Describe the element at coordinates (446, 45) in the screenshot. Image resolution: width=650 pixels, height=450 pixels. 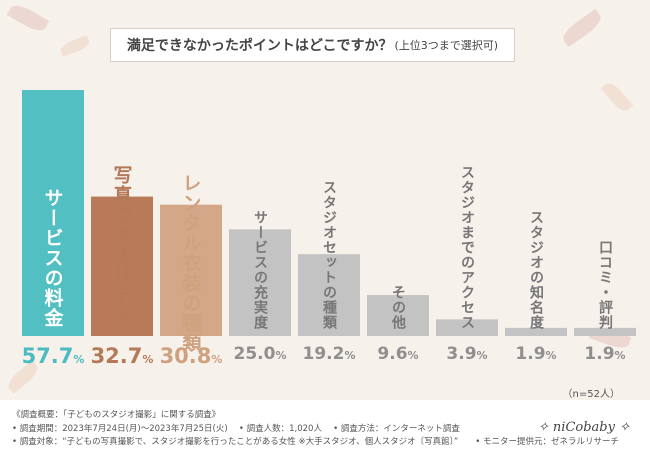
I see `title-sub: (上位3つまで選択可)` at that location.